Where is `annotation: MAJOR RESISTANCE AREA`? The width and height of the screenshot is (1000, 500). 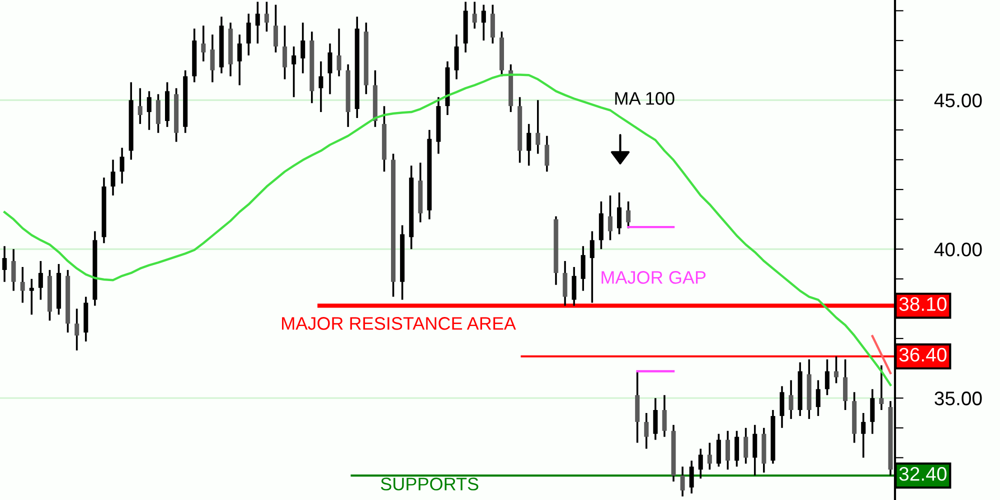
annotation: MAJOR RESISTANCE AREA is located at coordinates (399, 323).